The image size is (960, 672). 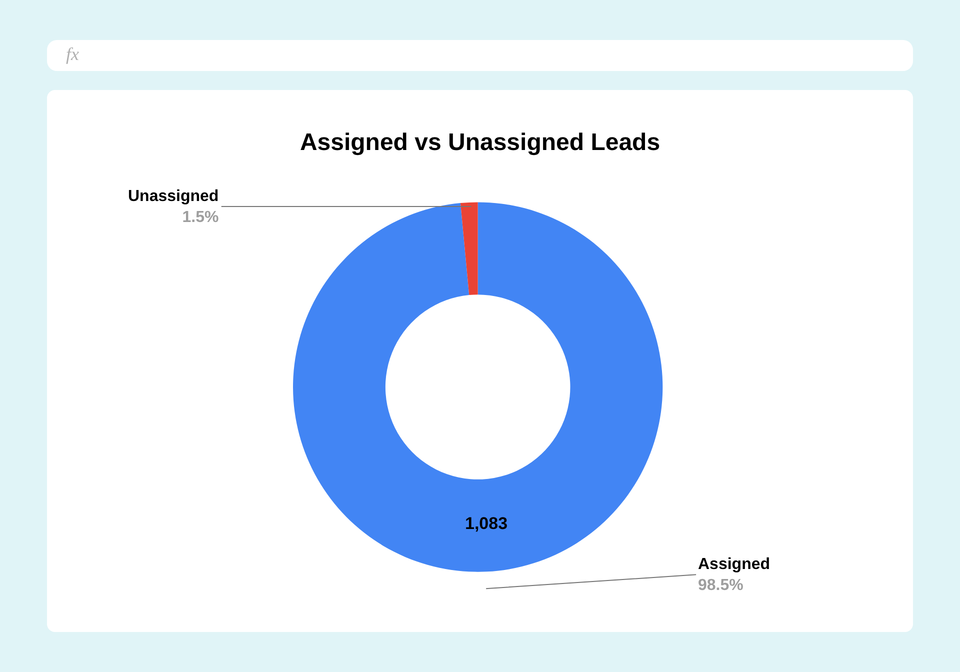 I want to click on data-label: 98.5%, so click(x=721, y=585).